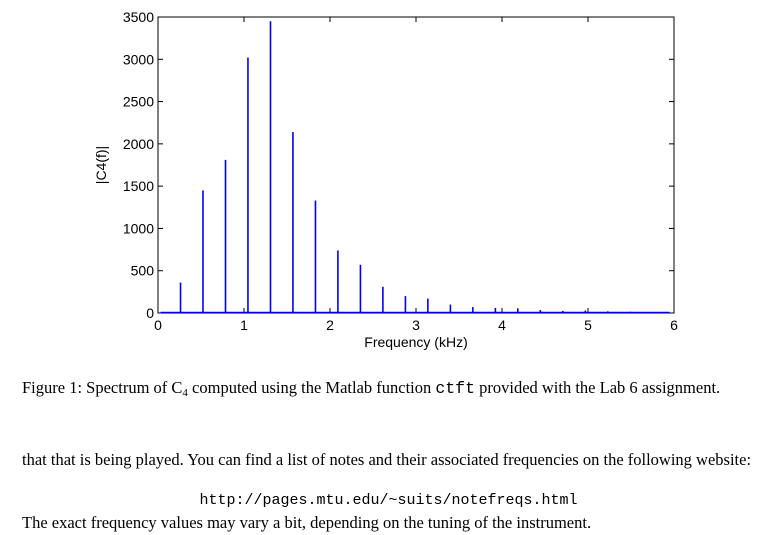  I want to click on y-tick-label: 2000, so click(138, 144).